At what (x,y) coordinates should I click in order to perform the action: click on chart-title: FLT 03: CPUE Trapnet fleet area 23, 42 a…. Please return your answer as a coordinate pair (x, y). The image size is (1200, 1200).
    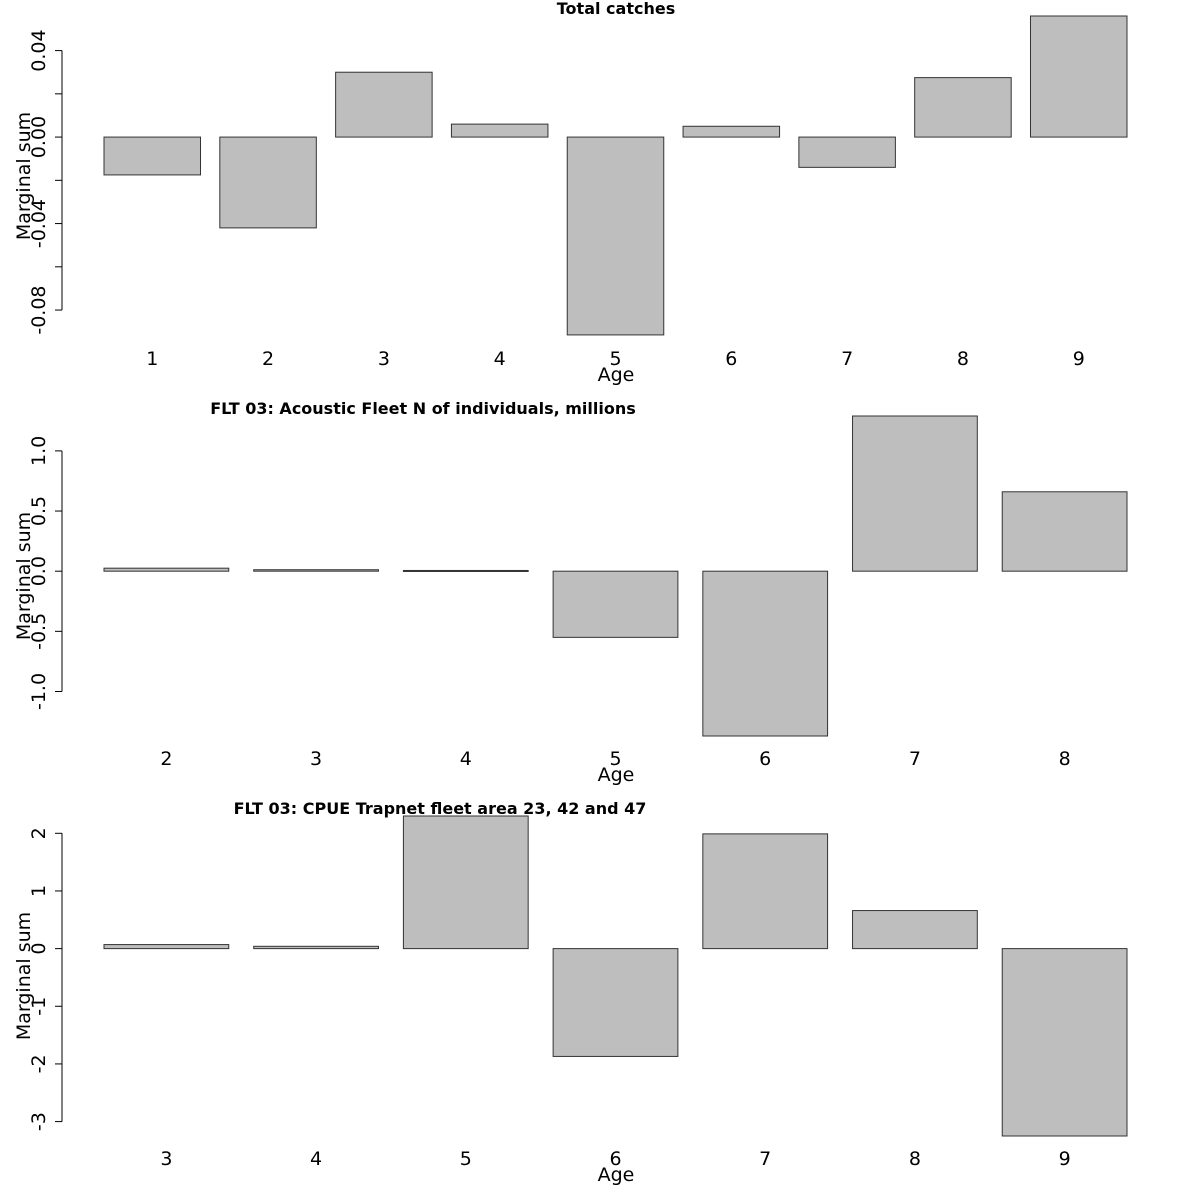
    Looking at the image, I should click on (440, 808).